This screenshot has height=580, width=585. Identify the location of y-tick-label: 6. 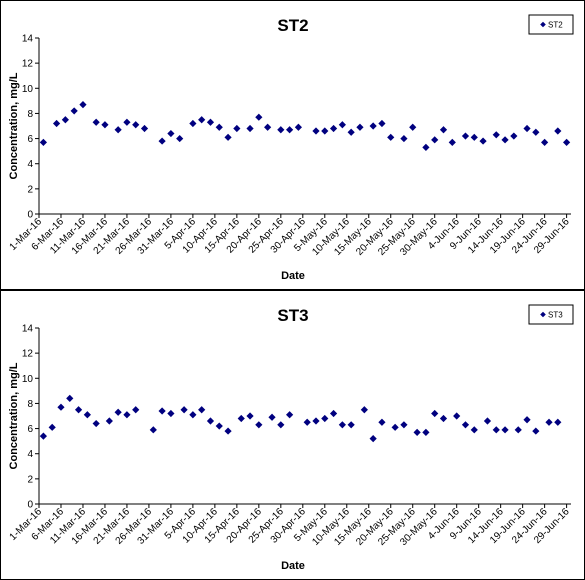
(30, 139).